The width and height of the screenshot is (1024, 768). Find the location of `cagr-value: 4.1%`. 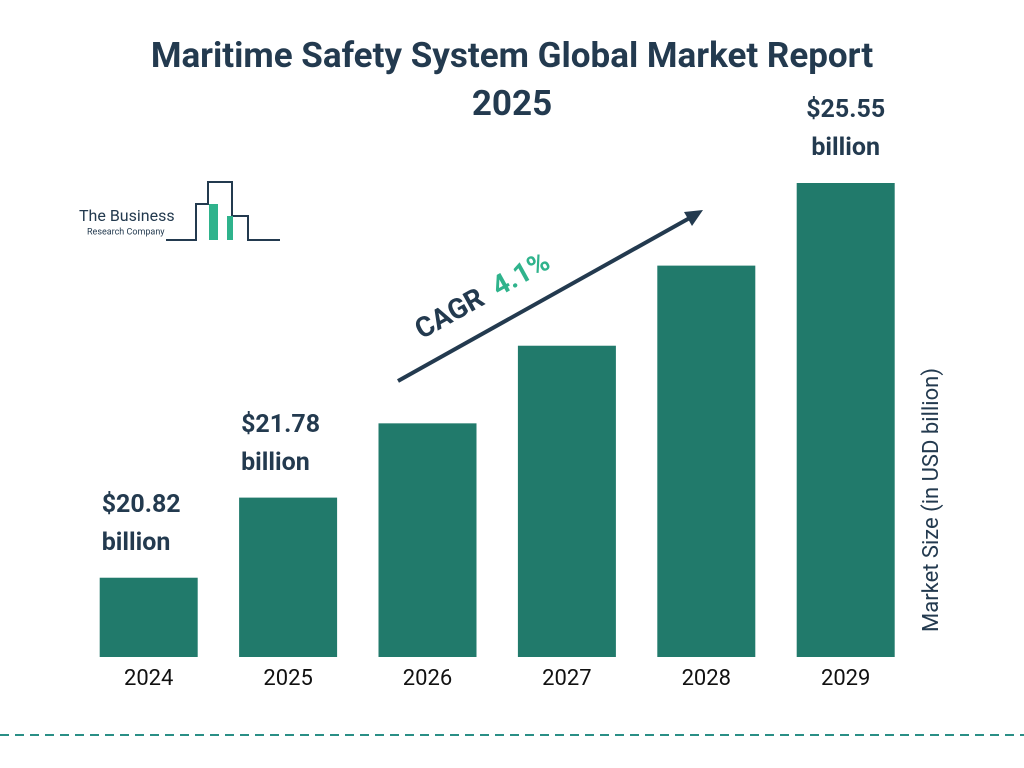

cagr-value: 4.1% is located at coordinates (520, 274).